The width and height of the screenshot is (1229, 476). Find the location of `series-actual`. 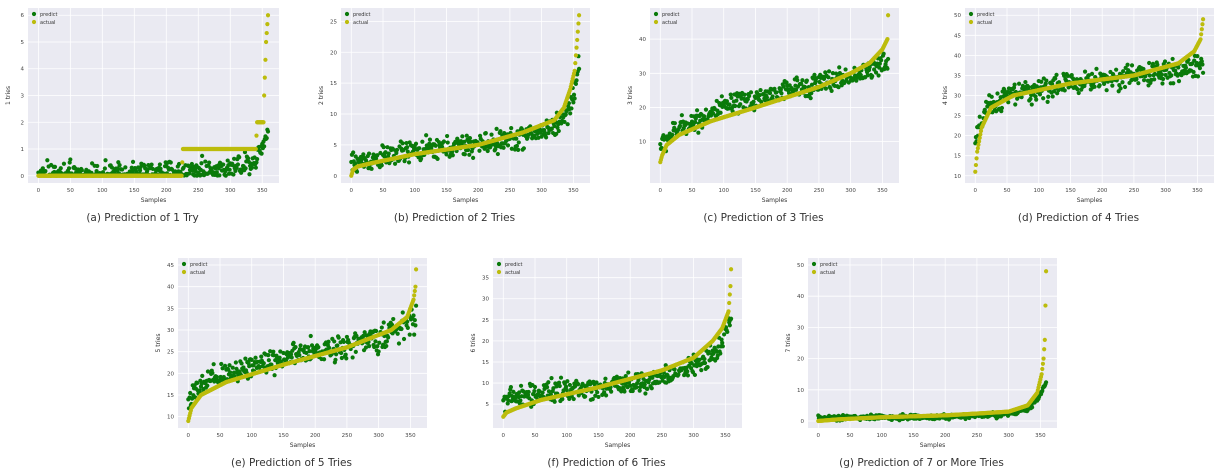

series-actual is located at coordinates (465, 95).